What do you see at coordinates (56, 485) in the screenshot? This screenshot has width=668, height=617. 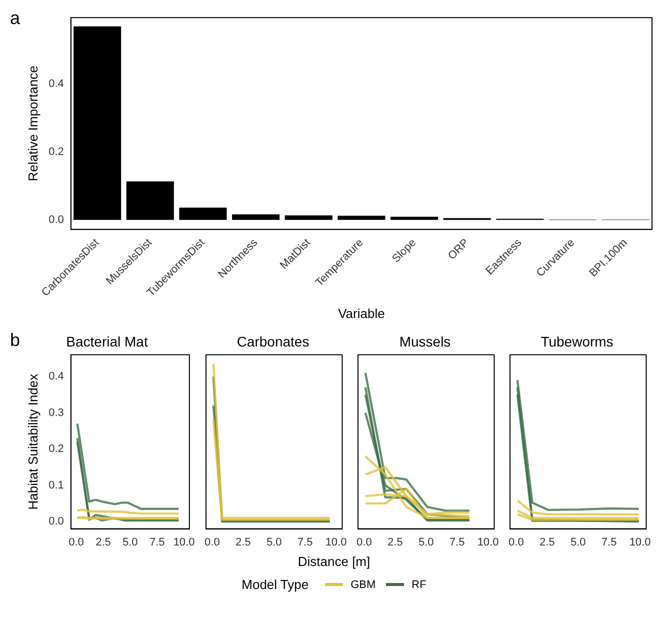 I see `y-tick-label: 0.1` at bounding box center [56, 485].